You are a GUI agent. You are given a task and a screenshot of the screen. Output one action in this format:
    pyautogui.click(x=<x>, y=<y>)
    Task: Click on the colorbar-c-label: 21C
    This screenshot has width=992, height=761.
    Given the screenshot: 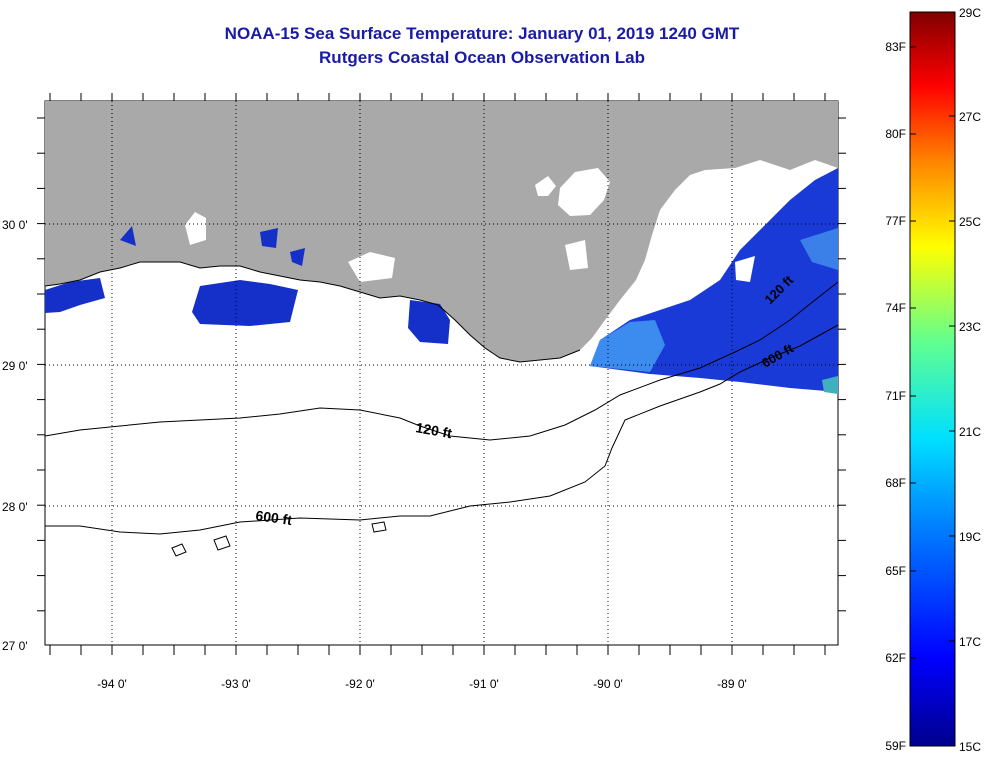 What is the action you would take?
    pyautogui.click(x=970, y=432)
    